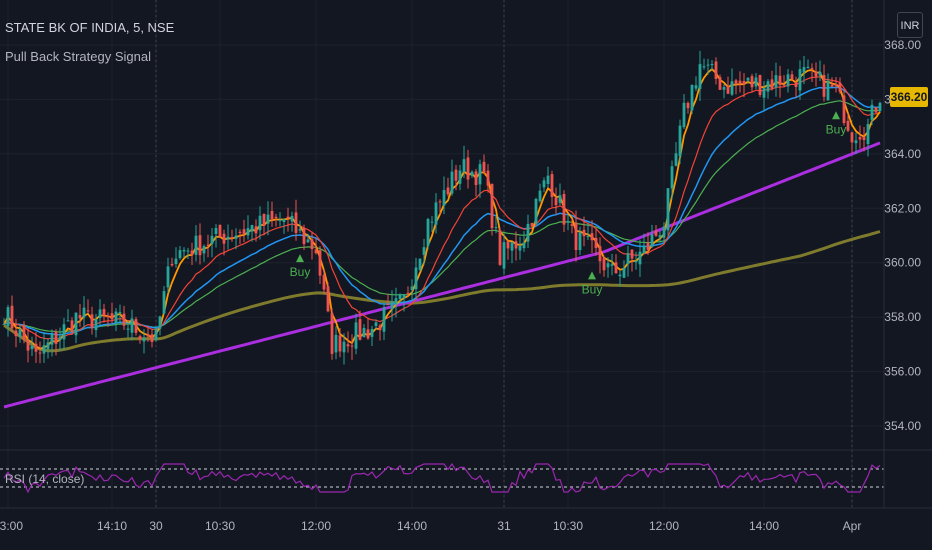 This screenshot has width=932, height=550. I want to click on buy-signal-label: Buy, so click(592, 289).